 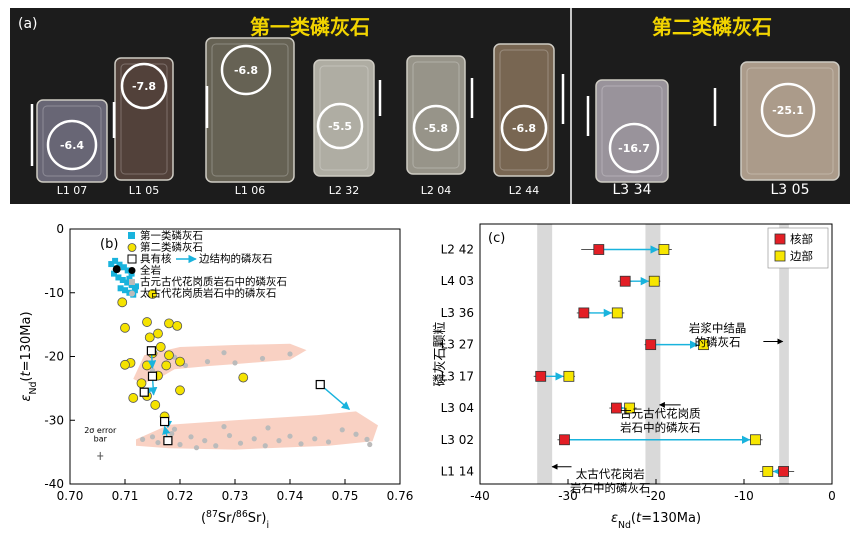 I want to click on error-bar-label: 2σ error, so click(x=100, y=430).